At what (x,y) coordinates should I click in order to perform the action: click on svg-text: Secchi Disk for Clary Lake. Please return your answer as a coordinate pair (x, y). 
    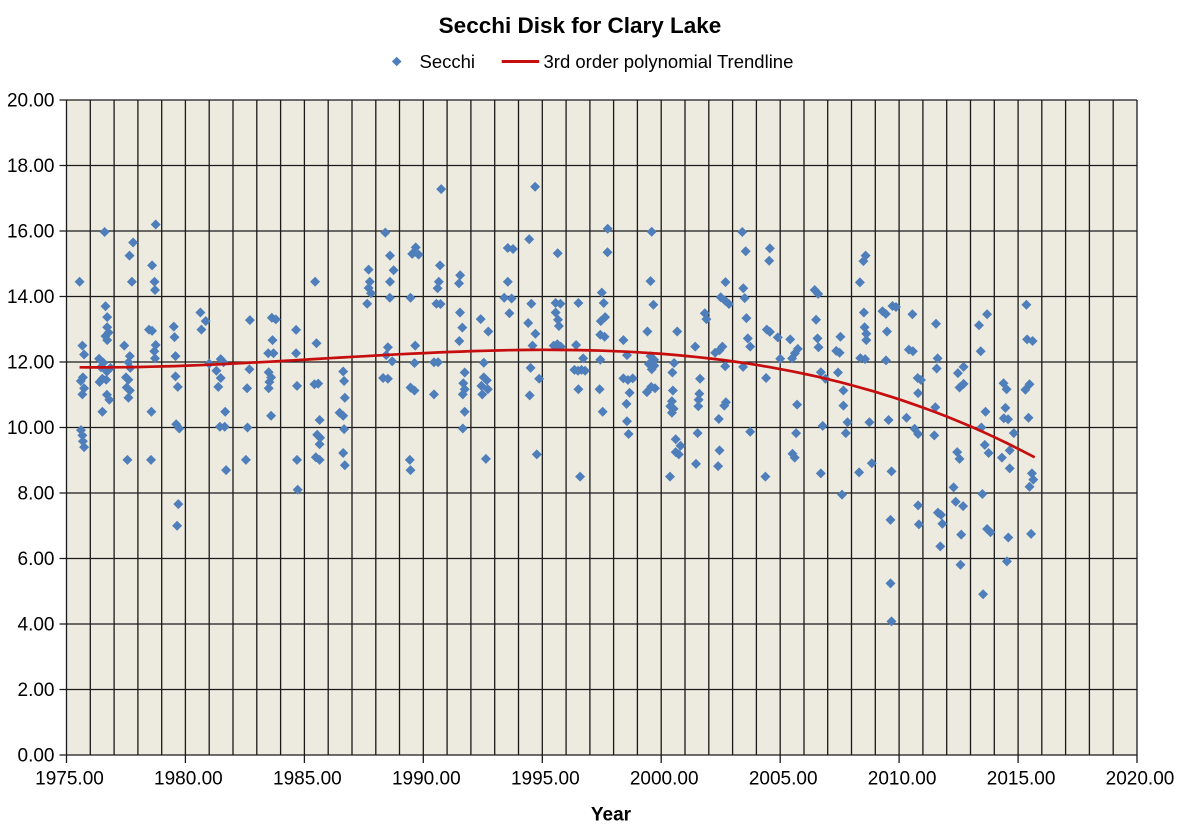
    Looking at the image, I should click on (580, 25).